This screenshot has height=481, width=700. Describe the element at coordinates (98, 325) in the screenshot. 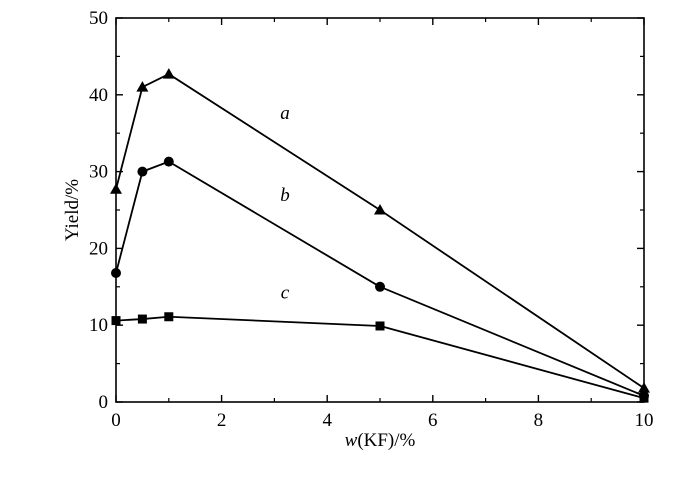

I see `y-tick-label: 10` at that location.